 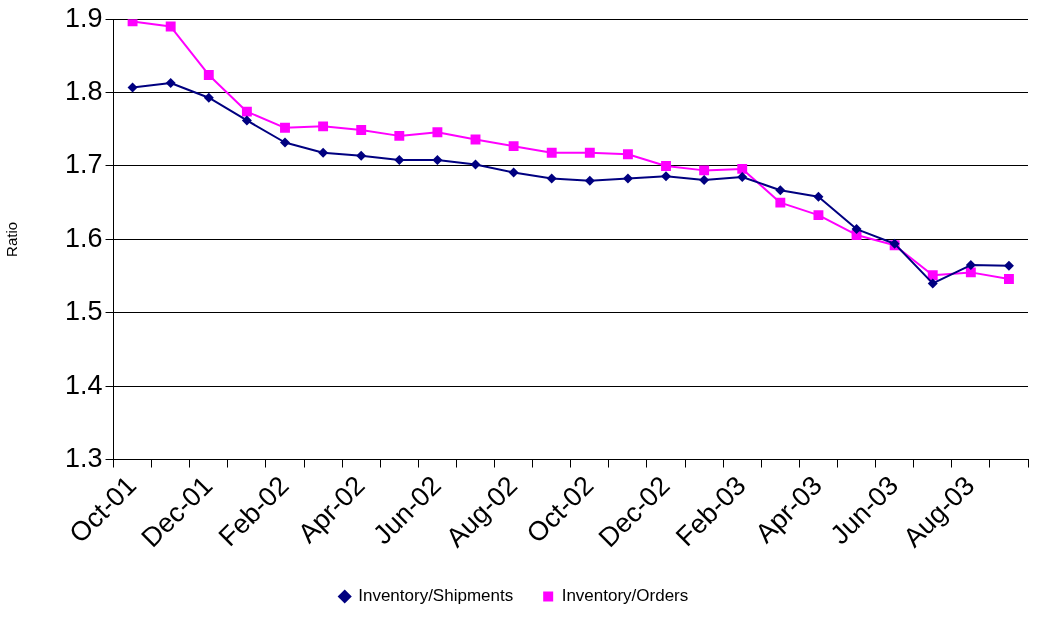 What do you see at coordinates (83, 311) in the screenshot?
I see `y-tick-label: 1.5` at bounding box center [83, 311].